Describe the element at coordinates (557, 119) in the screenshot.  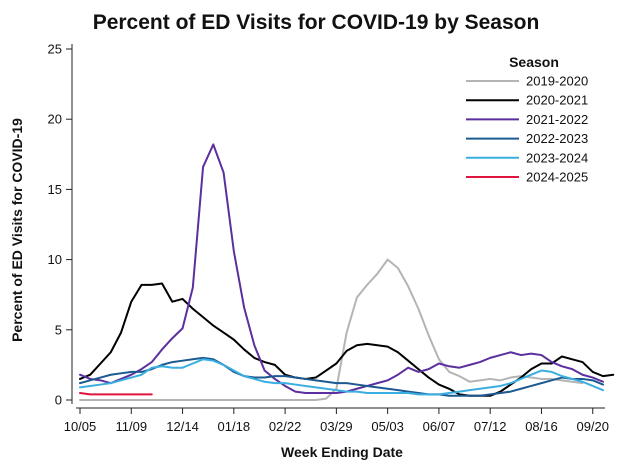
I see `legend-label: 2021-2022` at that location.